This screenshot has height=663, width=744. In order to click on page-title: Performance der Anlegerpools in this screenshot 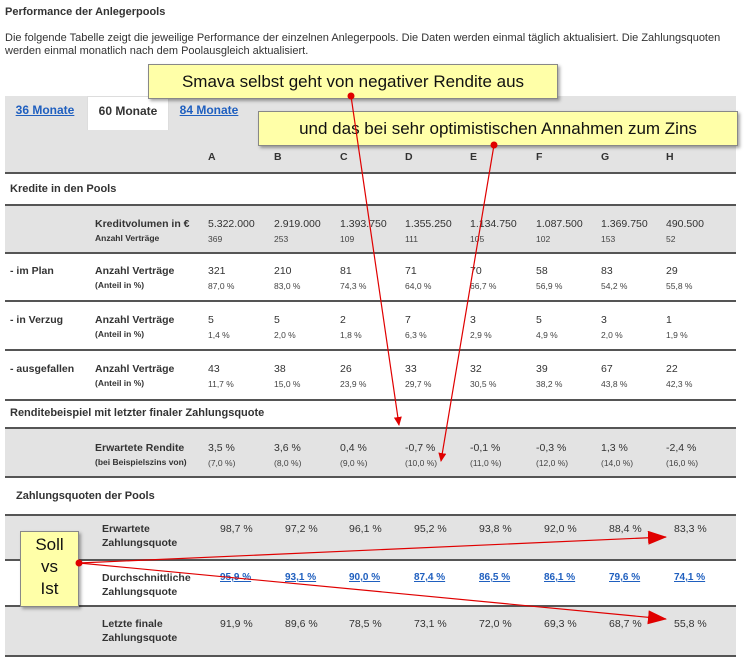, I will do `click(85, 12)`.